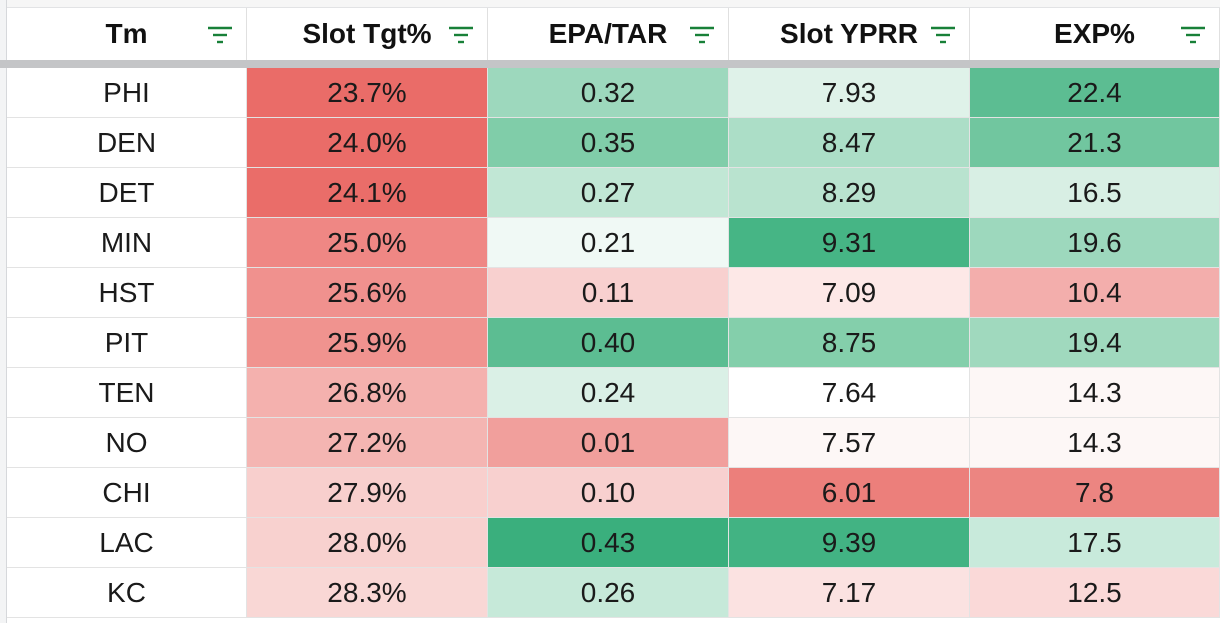  What do you see at coordinates (367, 193) in the screenshot?
I see `cell-slot-tgt: 24.1%` at bounding box center [367, 193].